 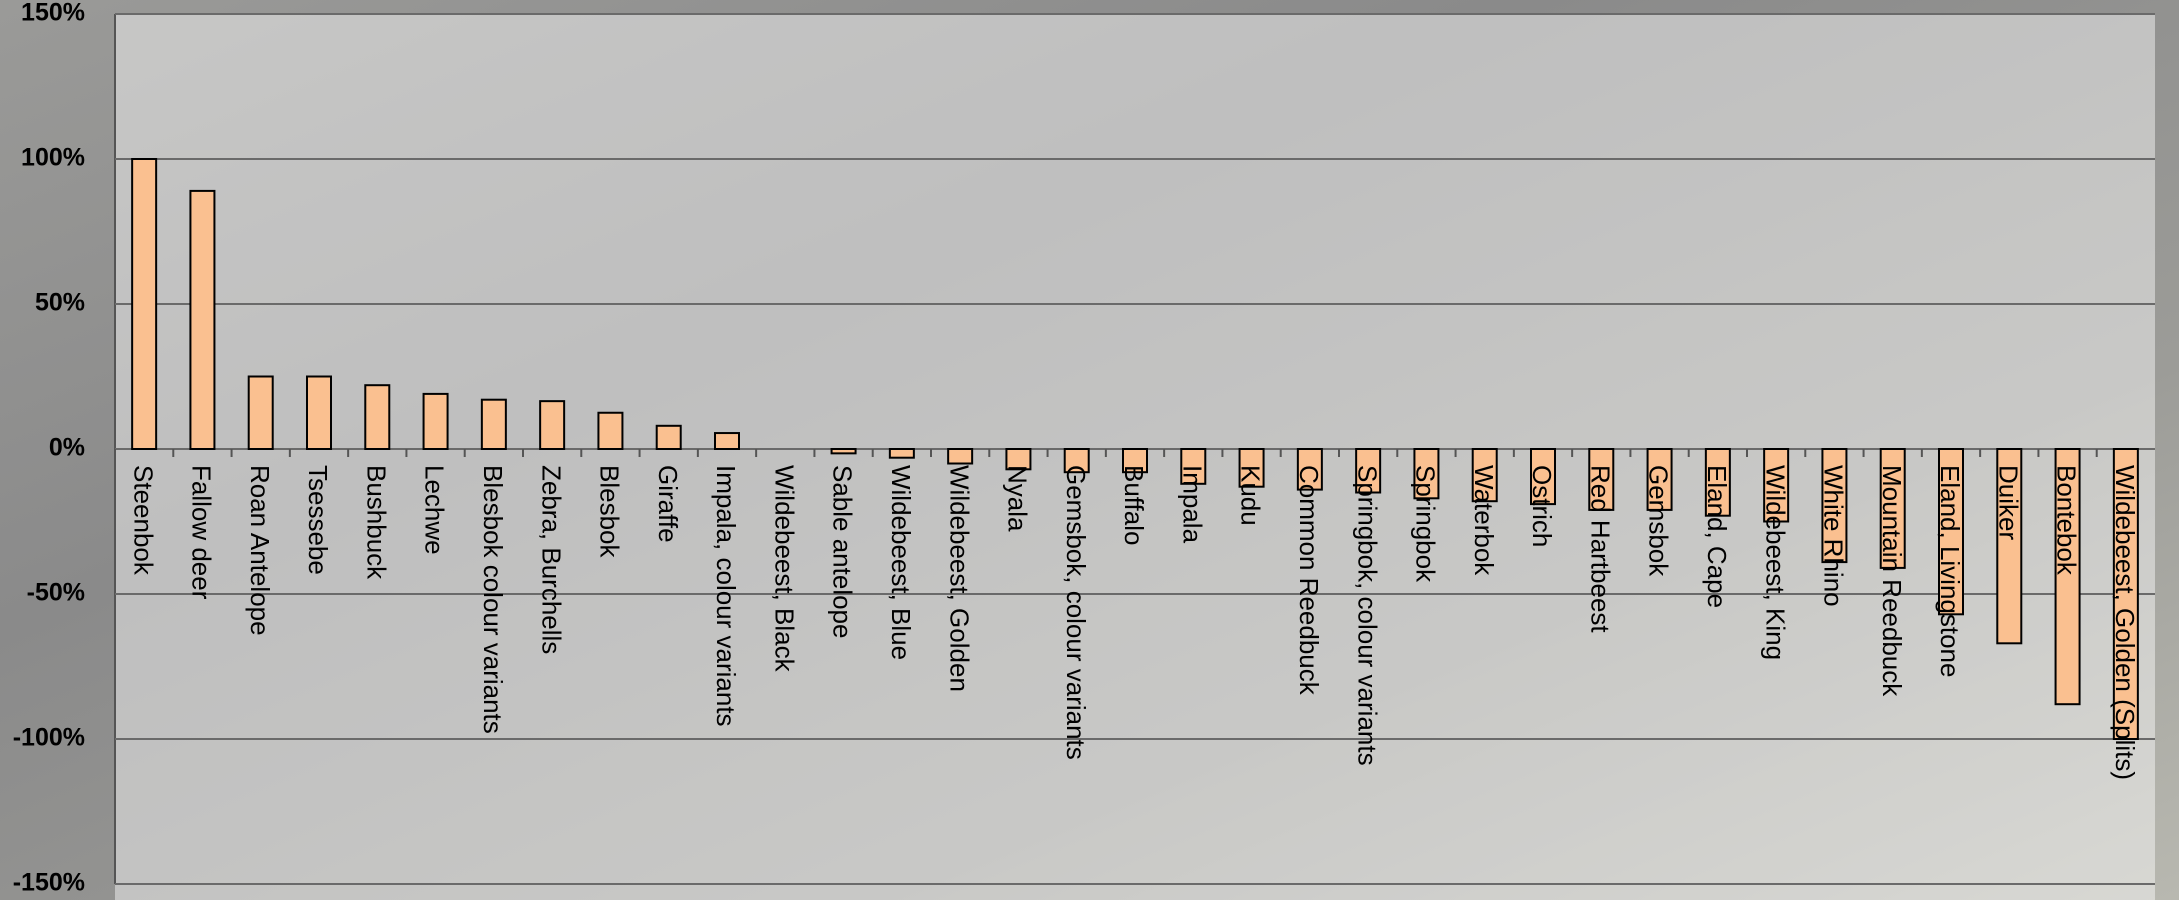 I want to click on x-tick-label: Buffalo, so click(x=1134, y=505).